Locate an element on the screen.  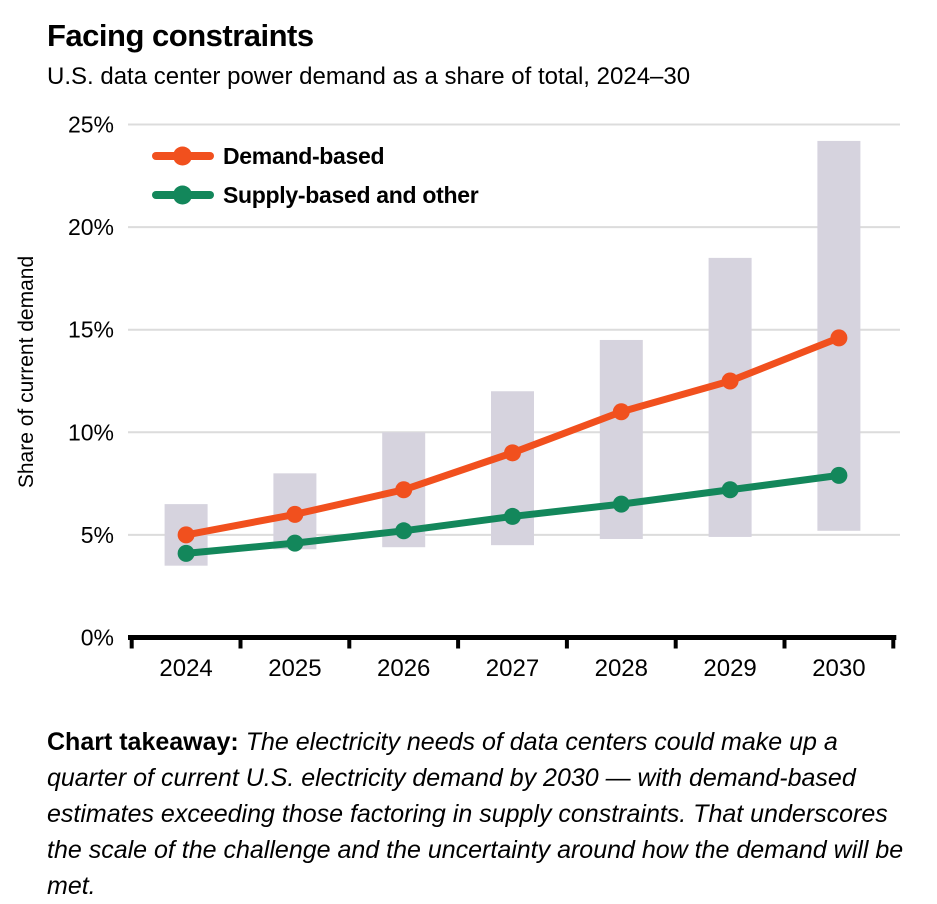
x-tick-label: 2027 is located at coordinates (512, 668).